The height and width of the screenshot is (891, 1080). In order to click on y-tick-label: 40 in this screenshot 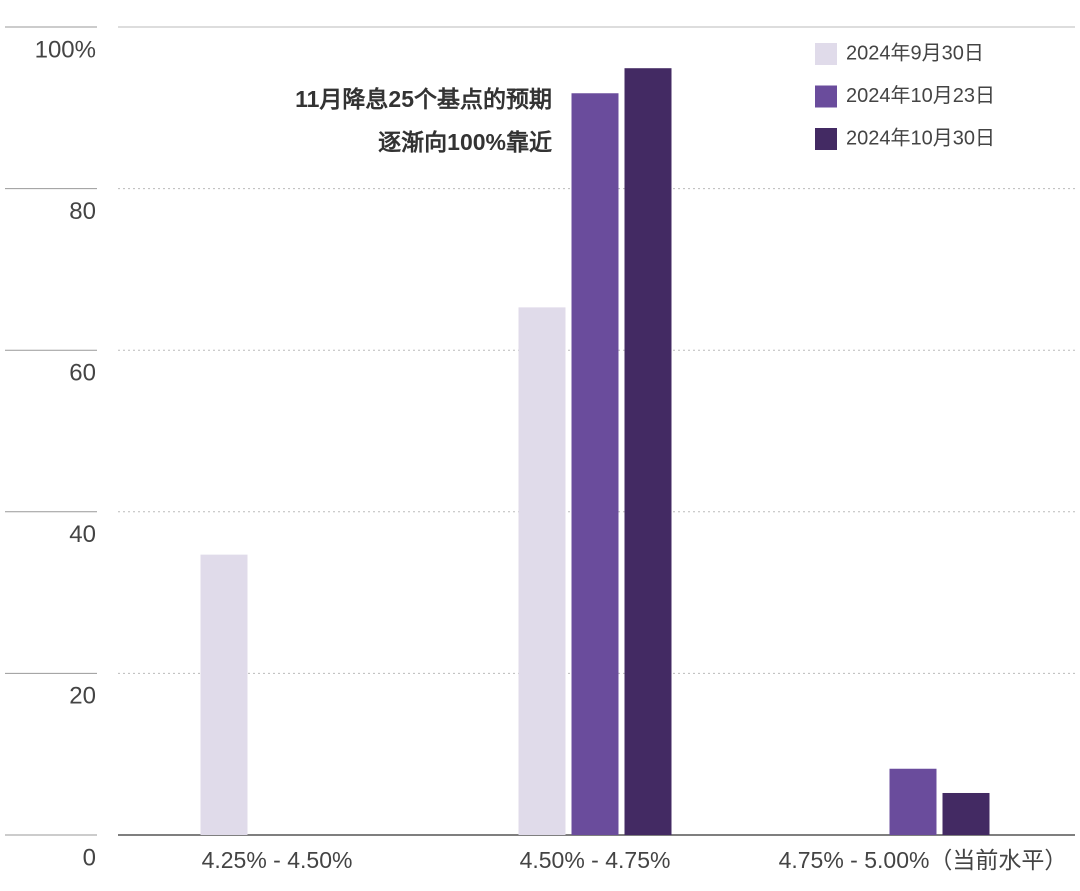, I will do `click(82, 534)`.